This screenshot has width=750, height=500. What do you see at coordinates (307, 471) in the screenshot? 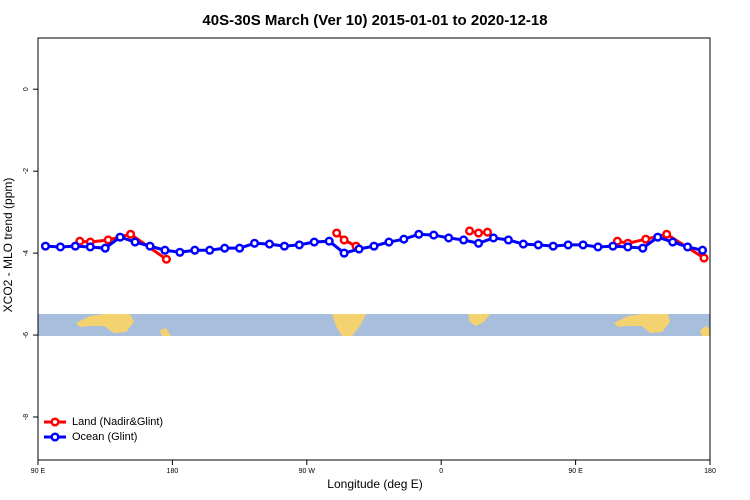
I see `x-tick-label: 90 W` at bounding box center [307, 471].